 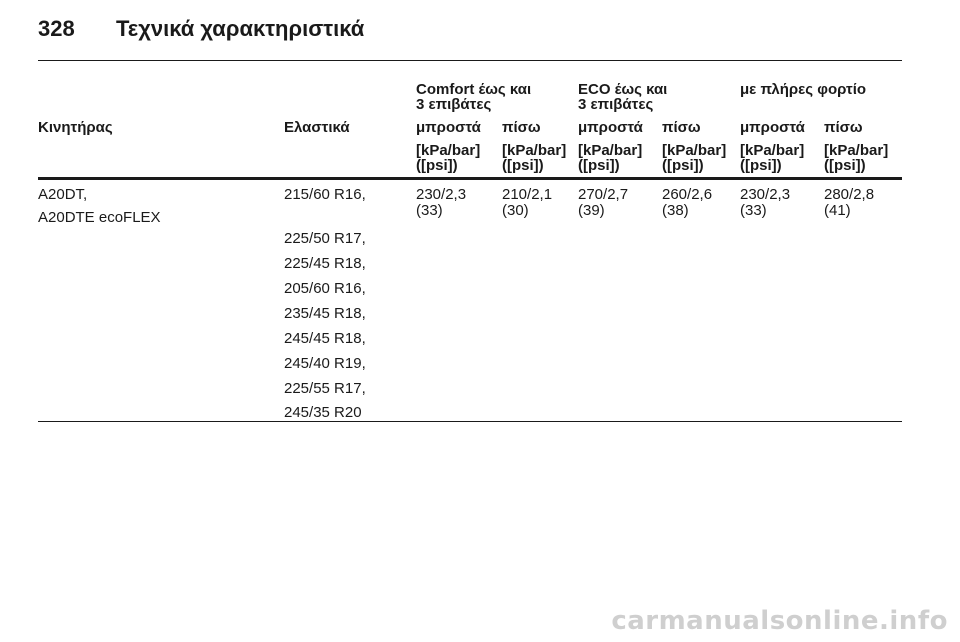 I want to click on column-header-engine: Κινητήρας, so click(x=75, y=127).